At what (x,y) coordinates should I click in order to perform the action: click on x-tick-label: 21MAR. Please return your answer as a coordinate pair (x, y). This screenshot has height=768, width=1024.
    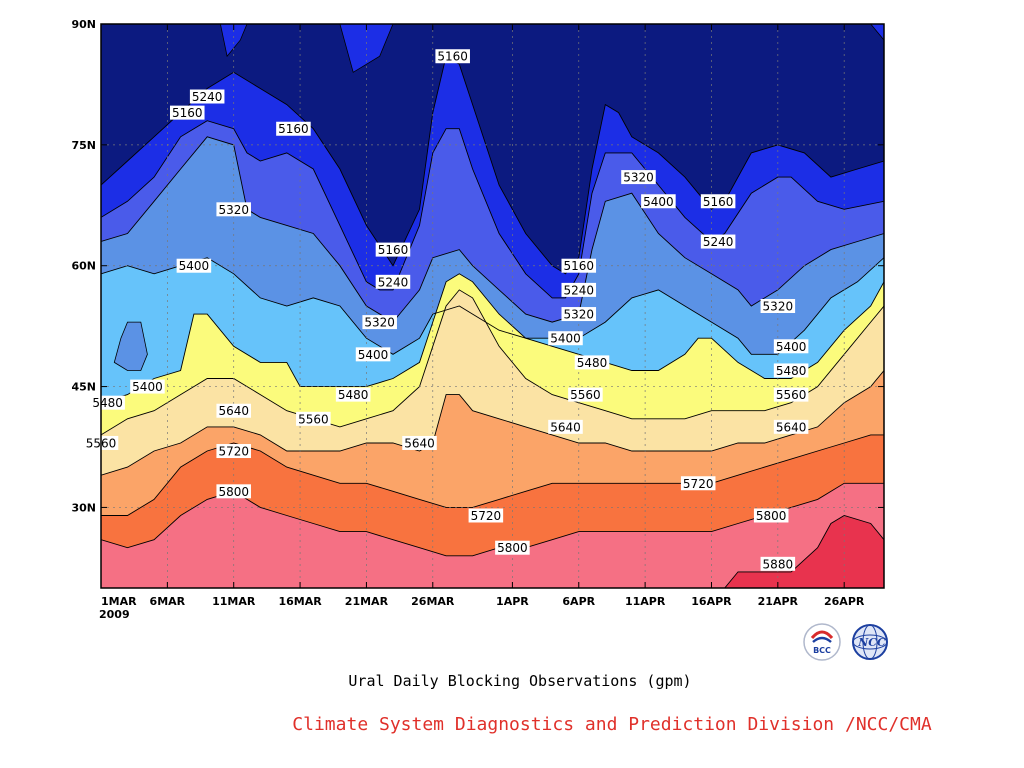
    Looking at the image, I should click on (367, 601).